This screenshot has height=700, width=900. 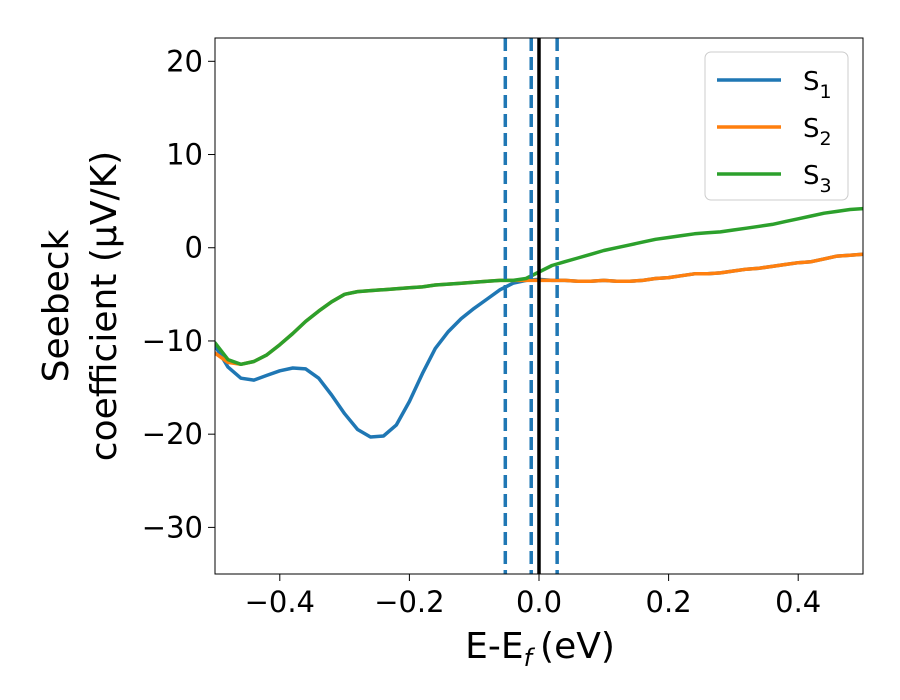 I want to click on y-tick-label: −30, so click(x=172, y=527).